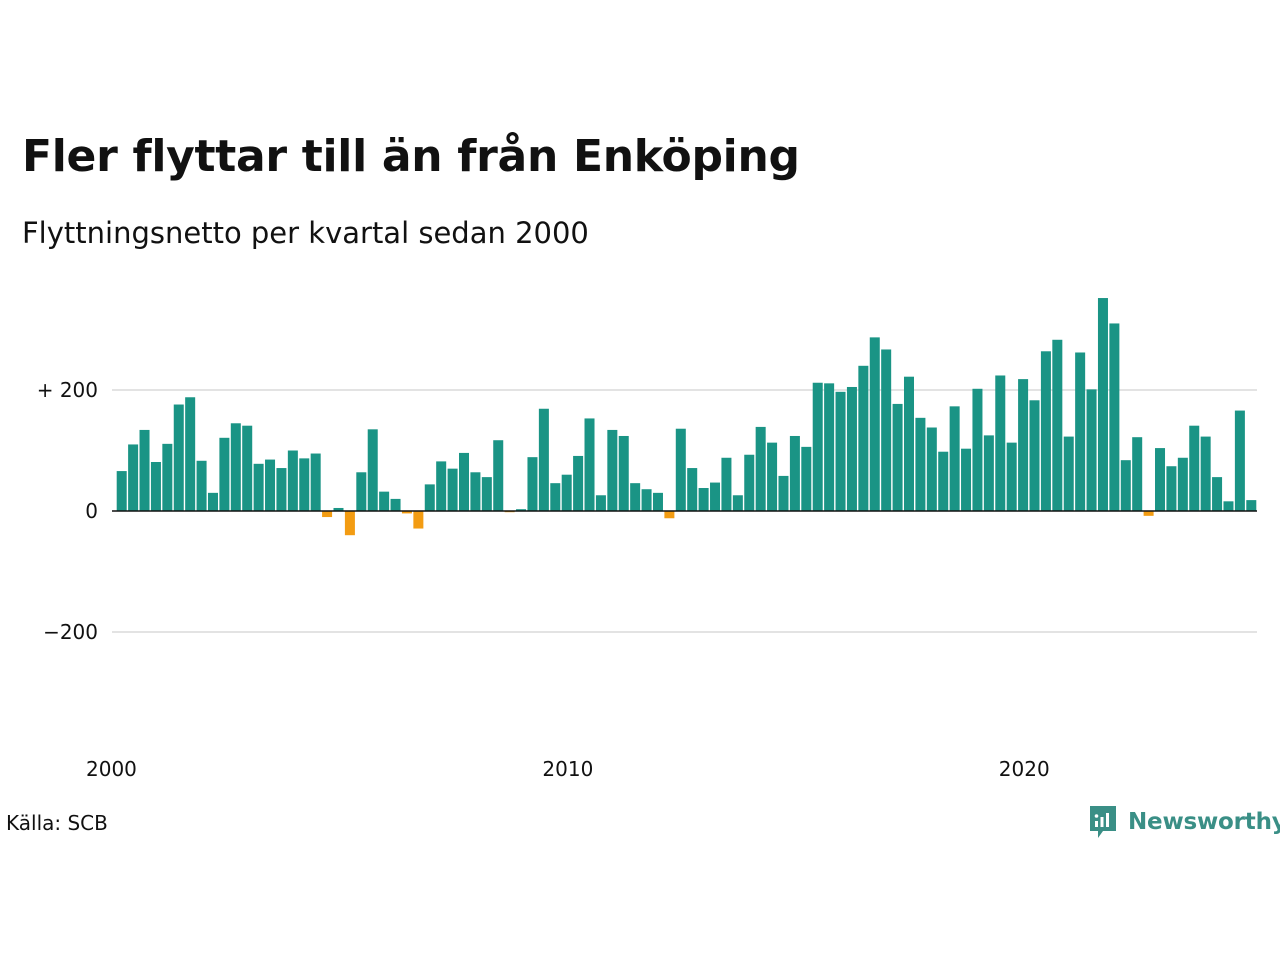  Describe the element at coordinates (111, 769) in the screenshot. I see `x-tick-label: 2000` at that location.